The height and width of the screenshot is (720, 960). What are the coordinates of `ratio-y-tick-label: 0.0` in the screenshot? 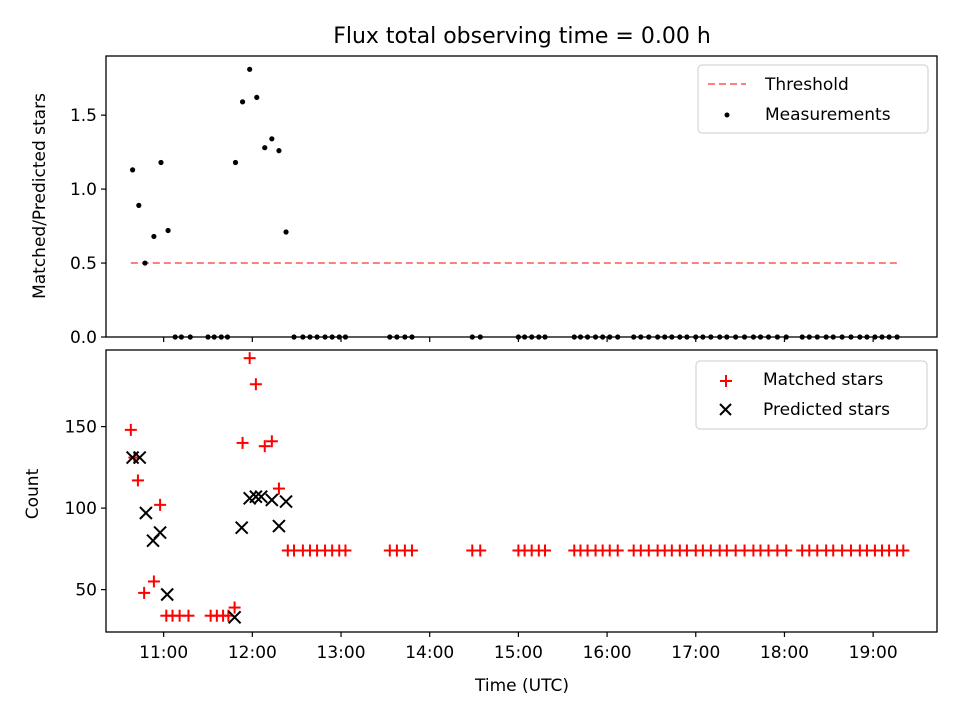 It's located at (83, 338).